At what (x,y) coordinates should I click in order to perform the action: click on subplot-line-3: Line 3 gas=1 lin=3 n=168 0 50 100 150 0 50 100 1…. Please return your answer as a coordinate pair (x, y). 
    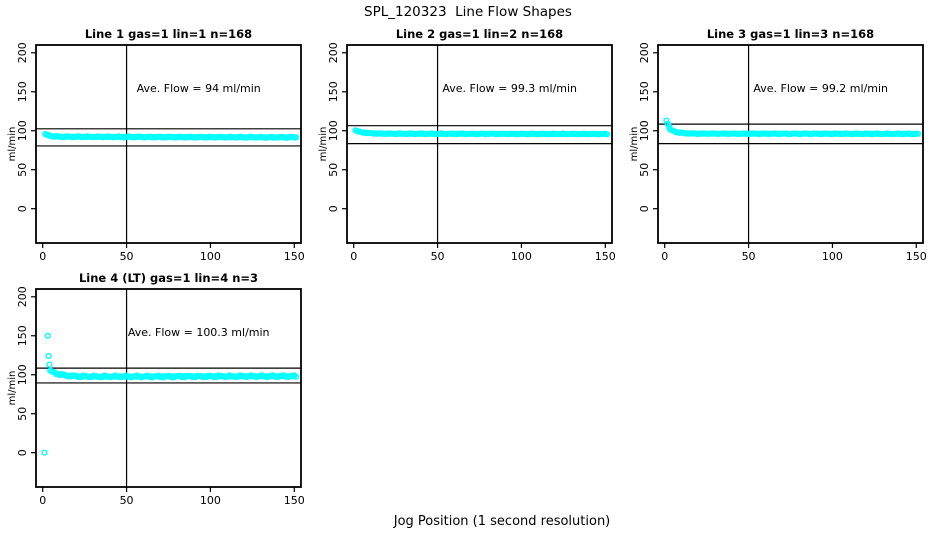
    Looking at the image, I should click on (778, 150).